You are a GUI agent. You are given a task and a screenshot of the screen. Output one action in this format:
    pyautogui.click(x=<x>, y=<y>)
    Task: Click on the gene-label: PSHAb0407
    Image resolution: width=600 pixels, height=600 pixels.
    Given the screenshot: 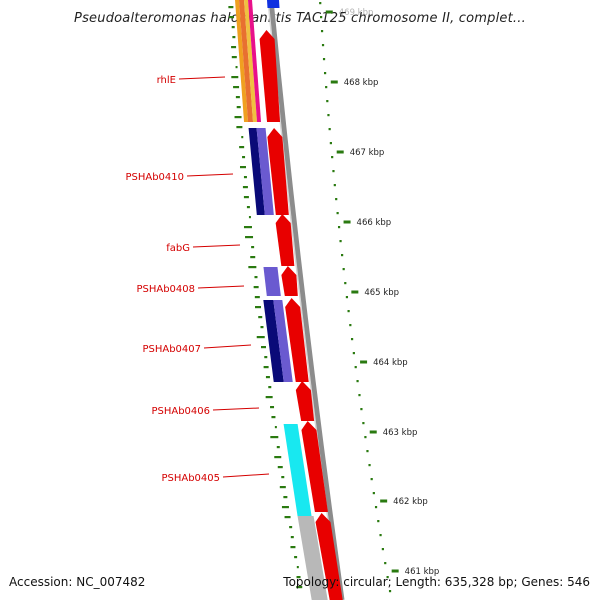 What is the action you would take?
    pyautogui.click(x=171, y=349)
    